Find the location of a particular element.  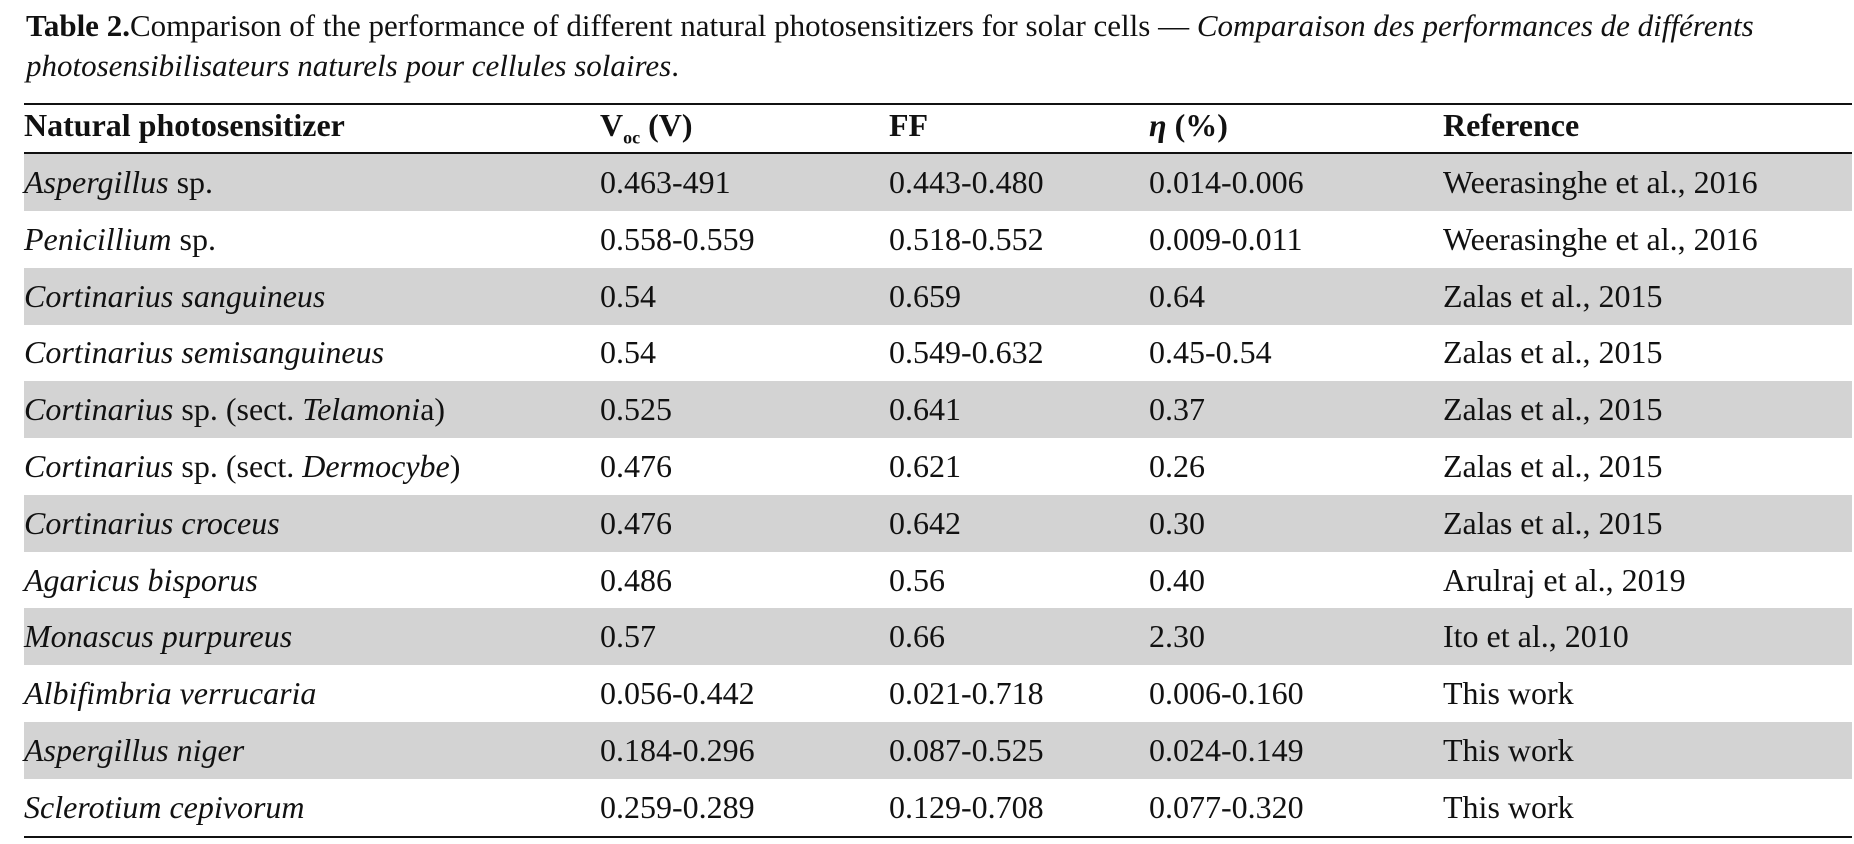

text-run: (%) is located at coordinates (1197, 125).